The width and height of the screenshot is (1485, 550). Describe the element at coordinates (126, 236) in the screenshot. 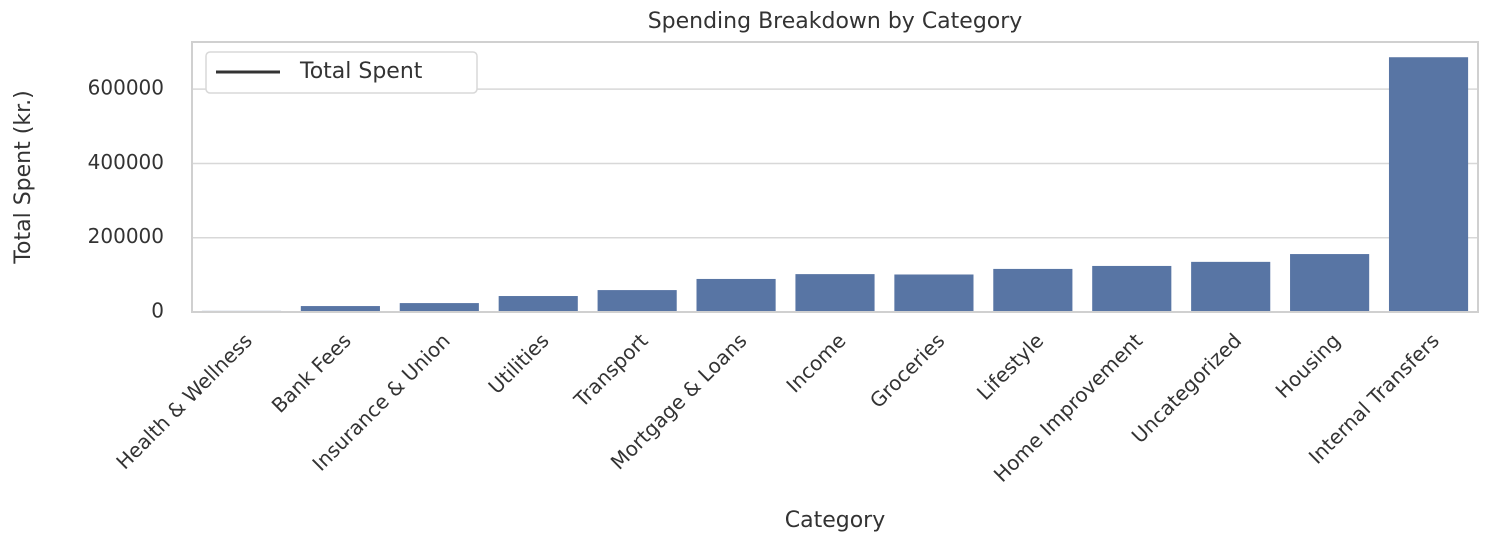

I see `y-tick-label: 200000` at that location.